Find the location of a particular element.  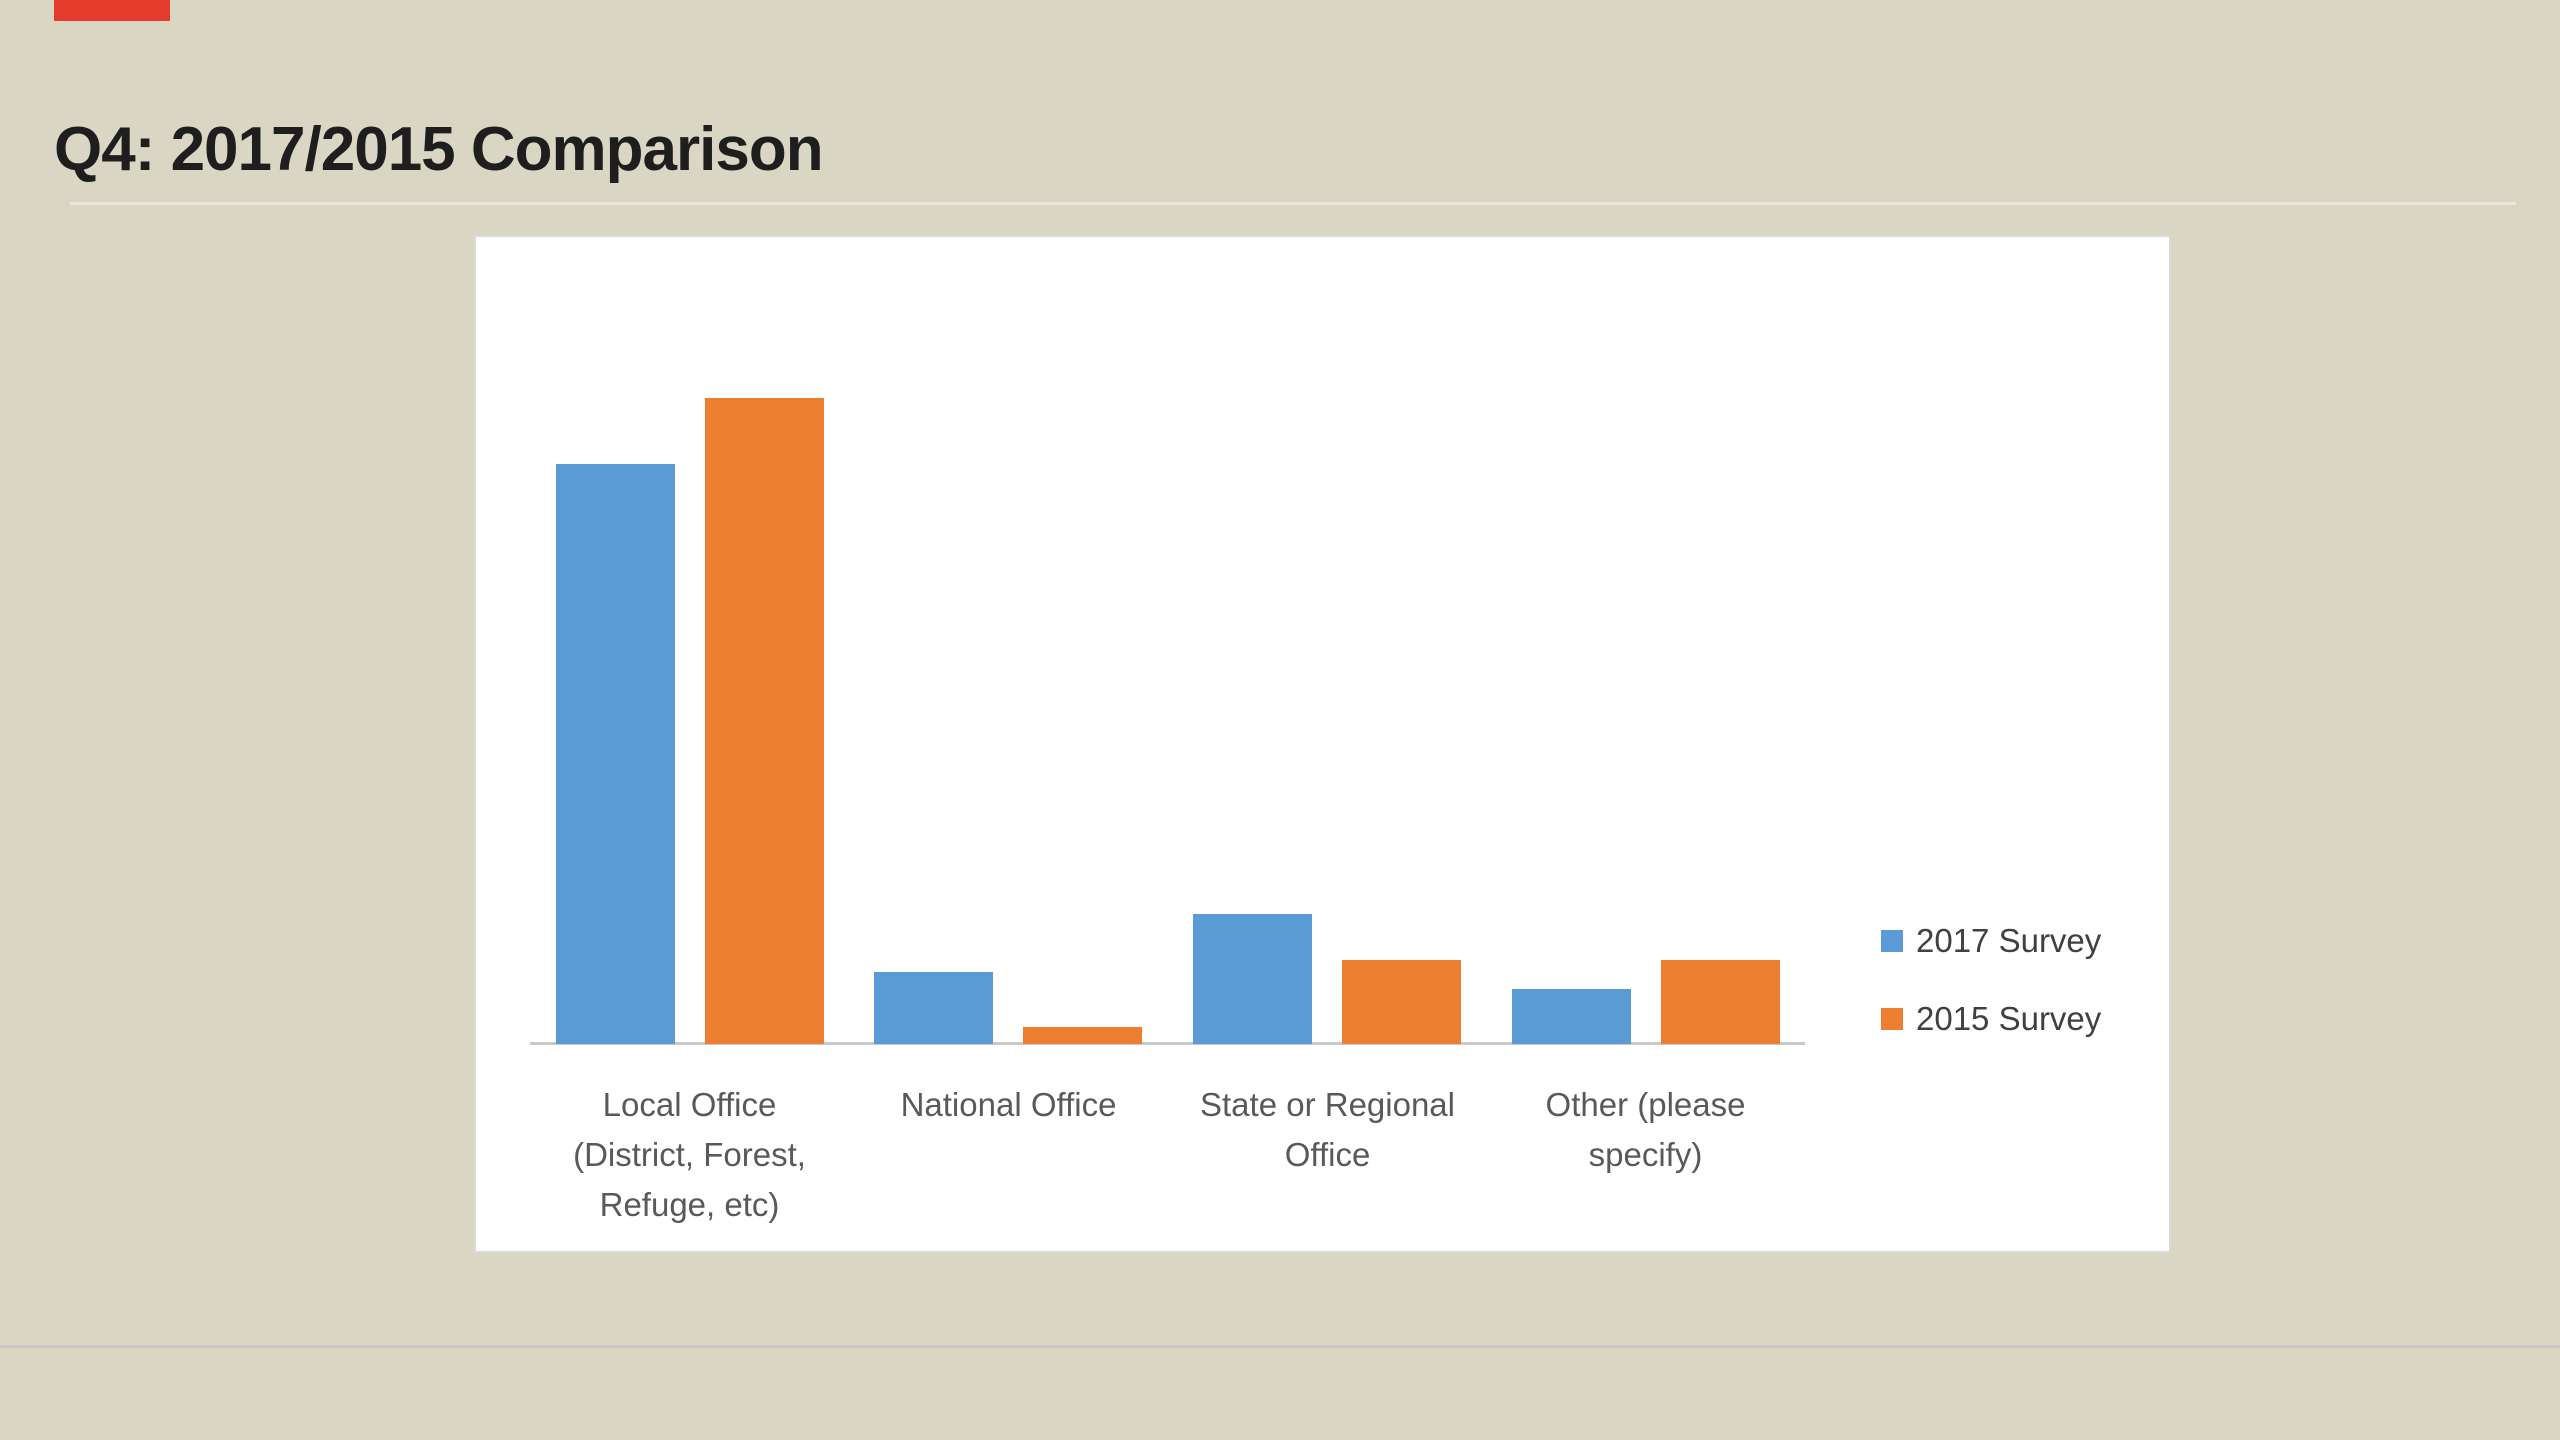

category-label-line: National Office is located at coordinates (1008, 1104).